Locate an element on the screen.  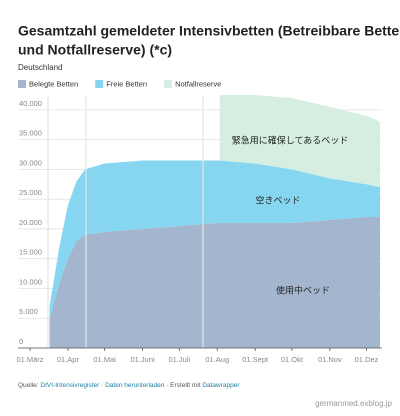
y-tick-label: 35.000 is located at coordinates (30, 133).